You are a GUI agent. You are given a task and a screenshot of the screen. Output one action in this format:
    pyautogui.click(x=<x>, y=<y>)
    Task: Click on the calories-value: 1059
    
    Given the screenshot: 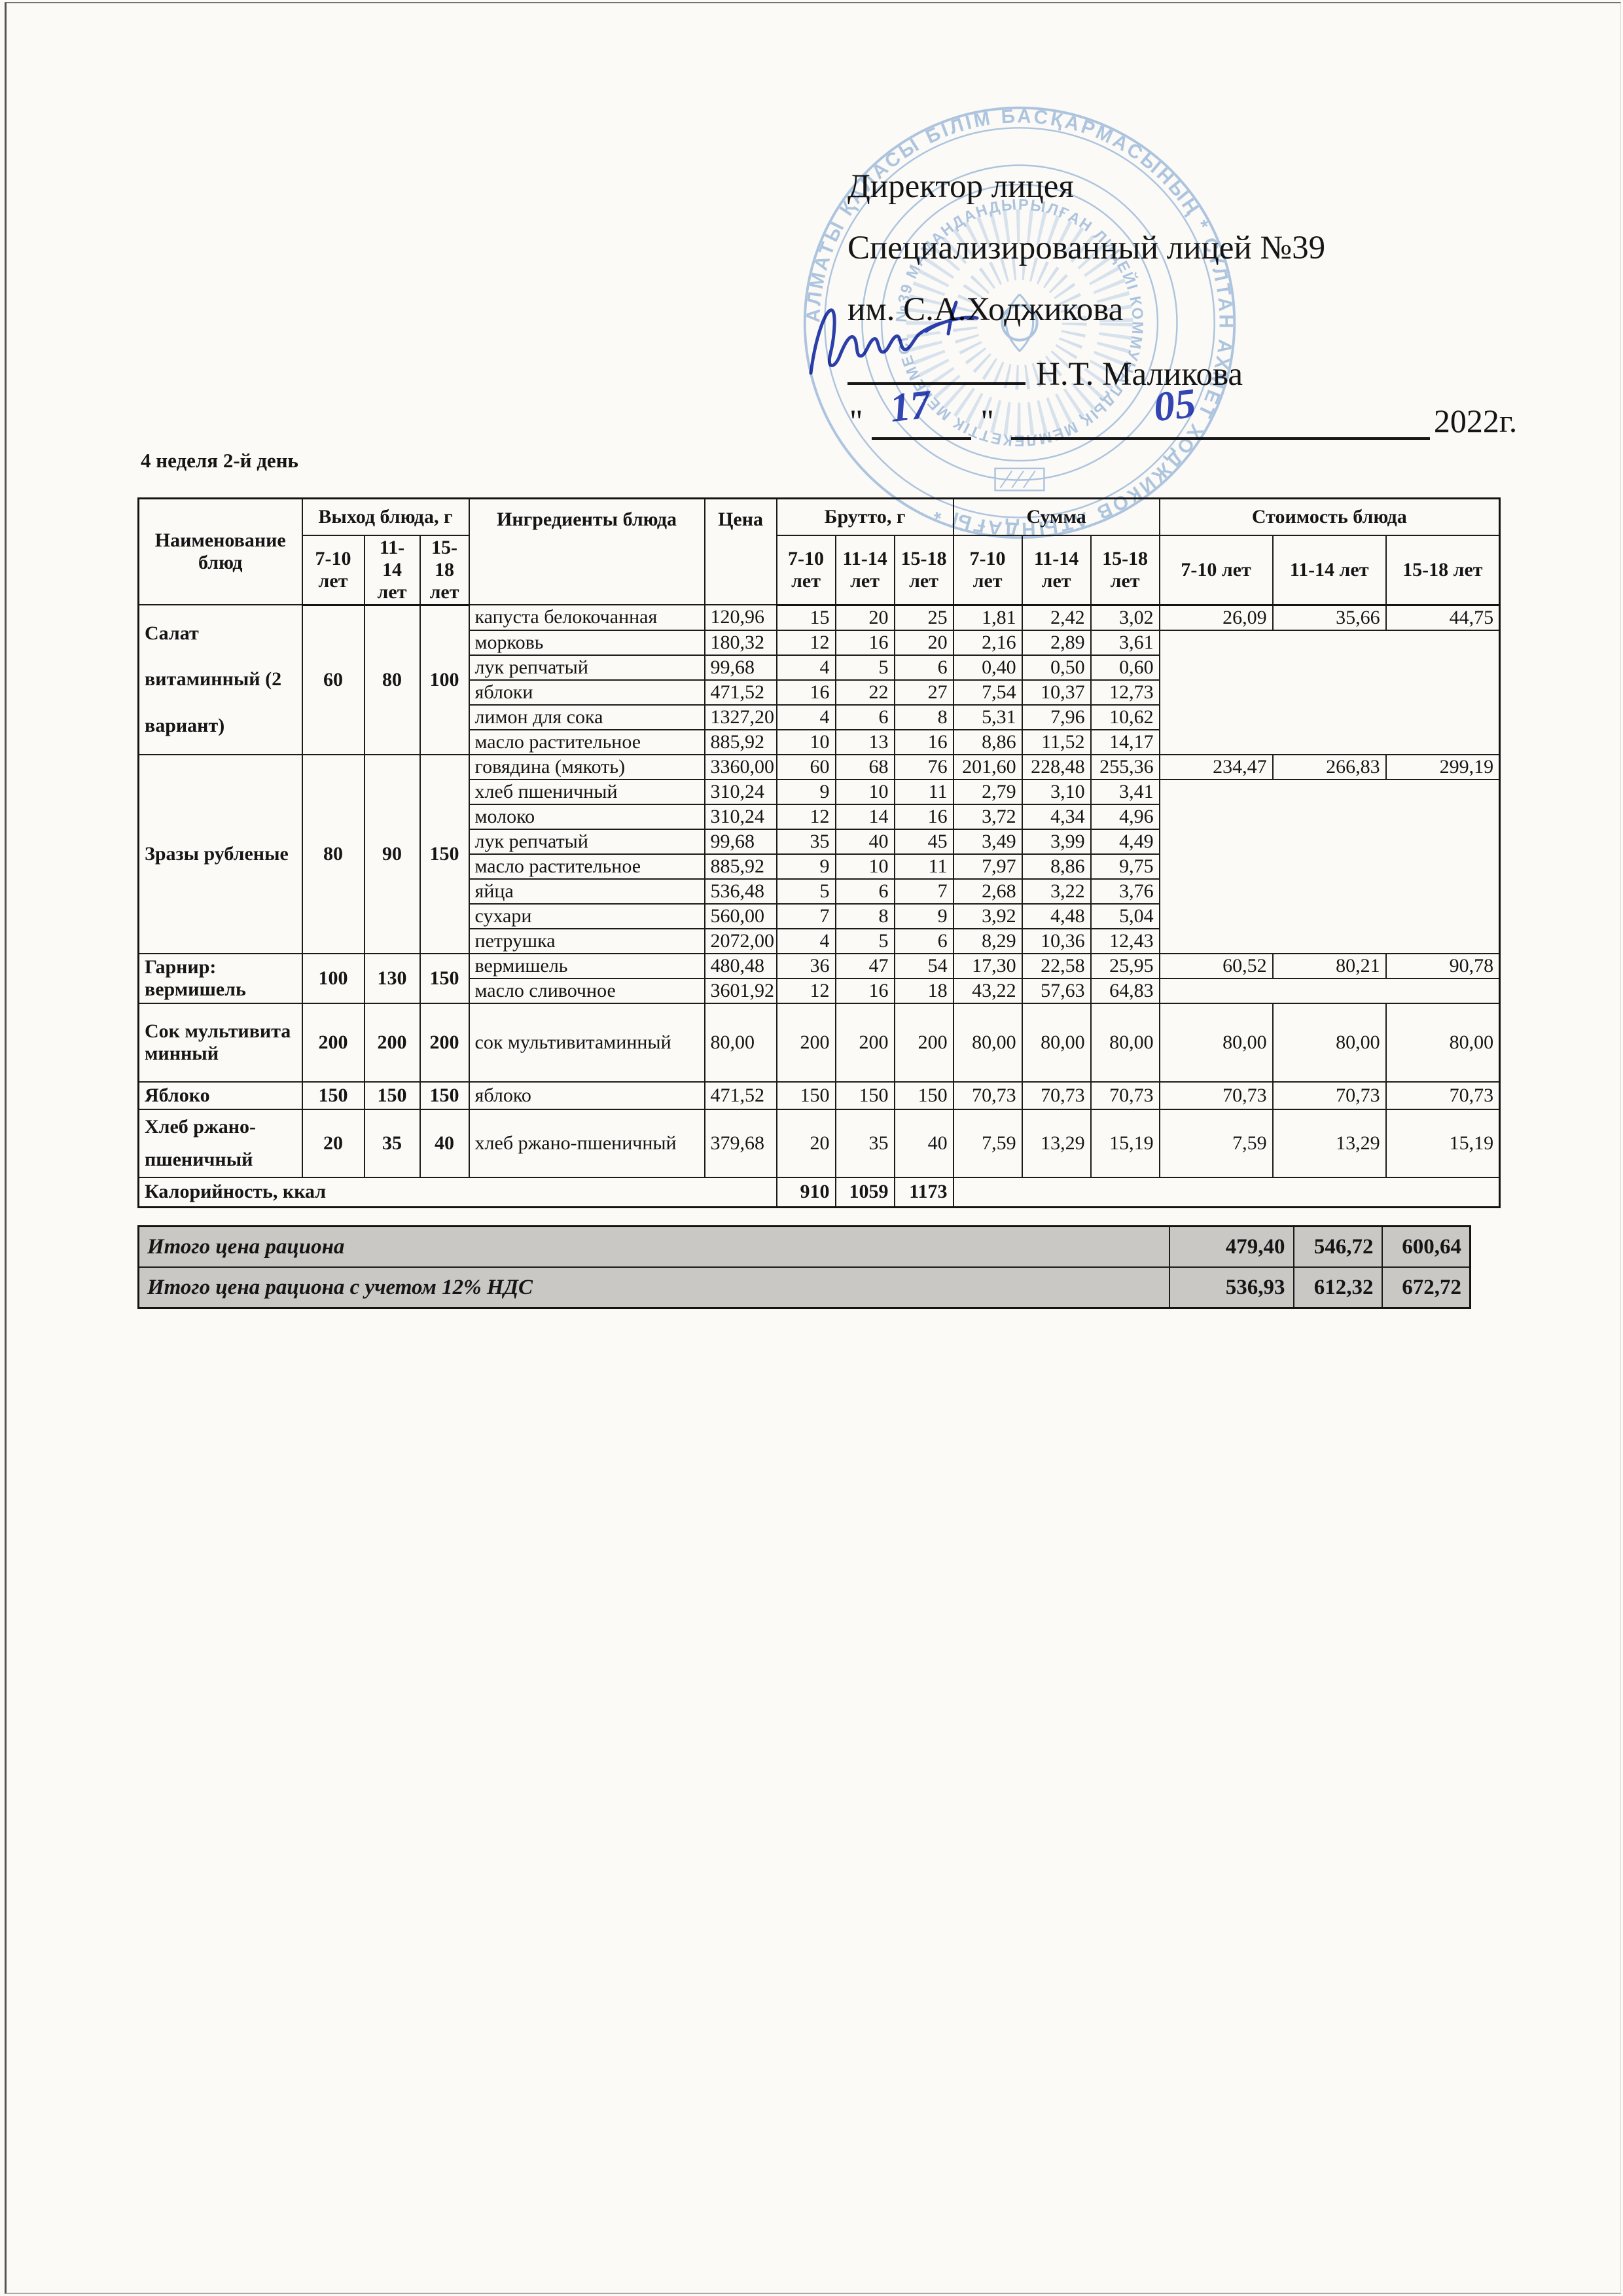 What is the action you would take?
    pyautogui.click(x=864, y=1192)
    